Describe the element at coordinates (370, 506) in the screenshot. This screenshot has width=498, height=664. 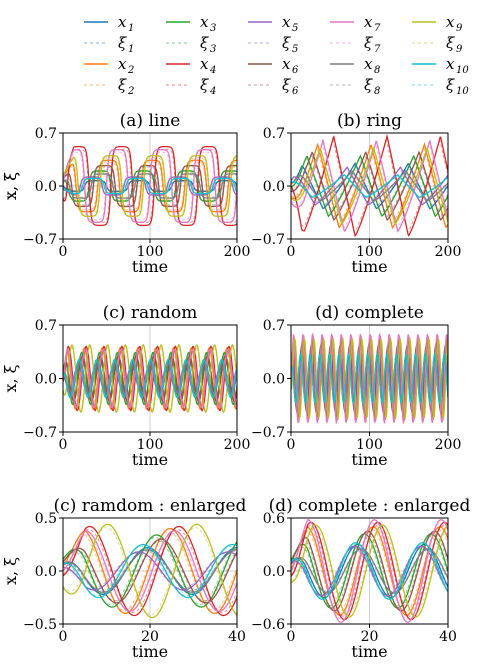
I see `panel-title: (d) complete : enlarged` at that location.